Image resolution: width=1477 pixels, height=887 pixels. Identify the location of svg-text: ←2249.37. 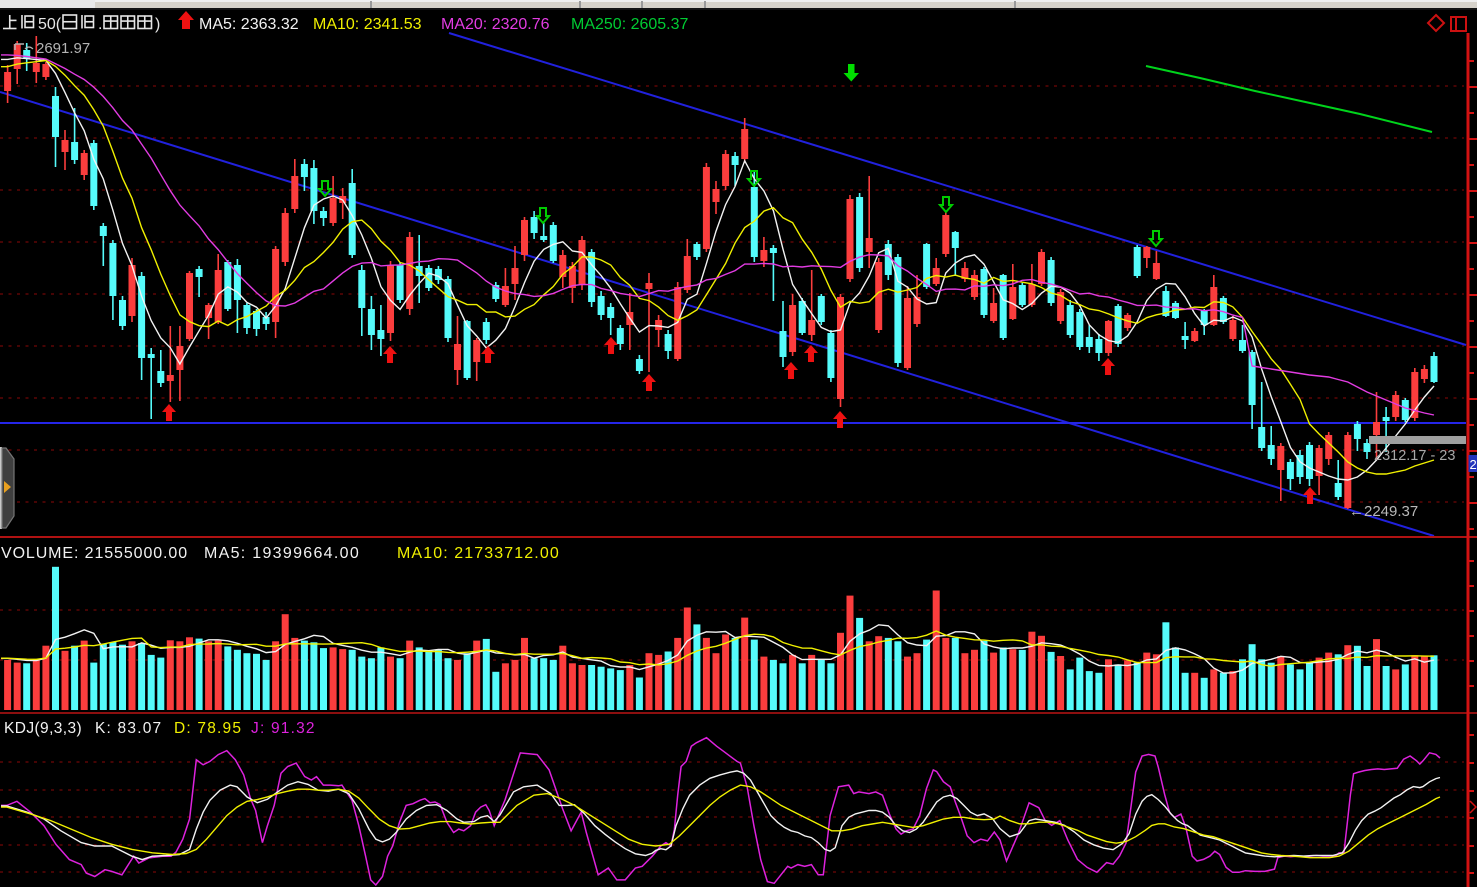
(1383, 511).